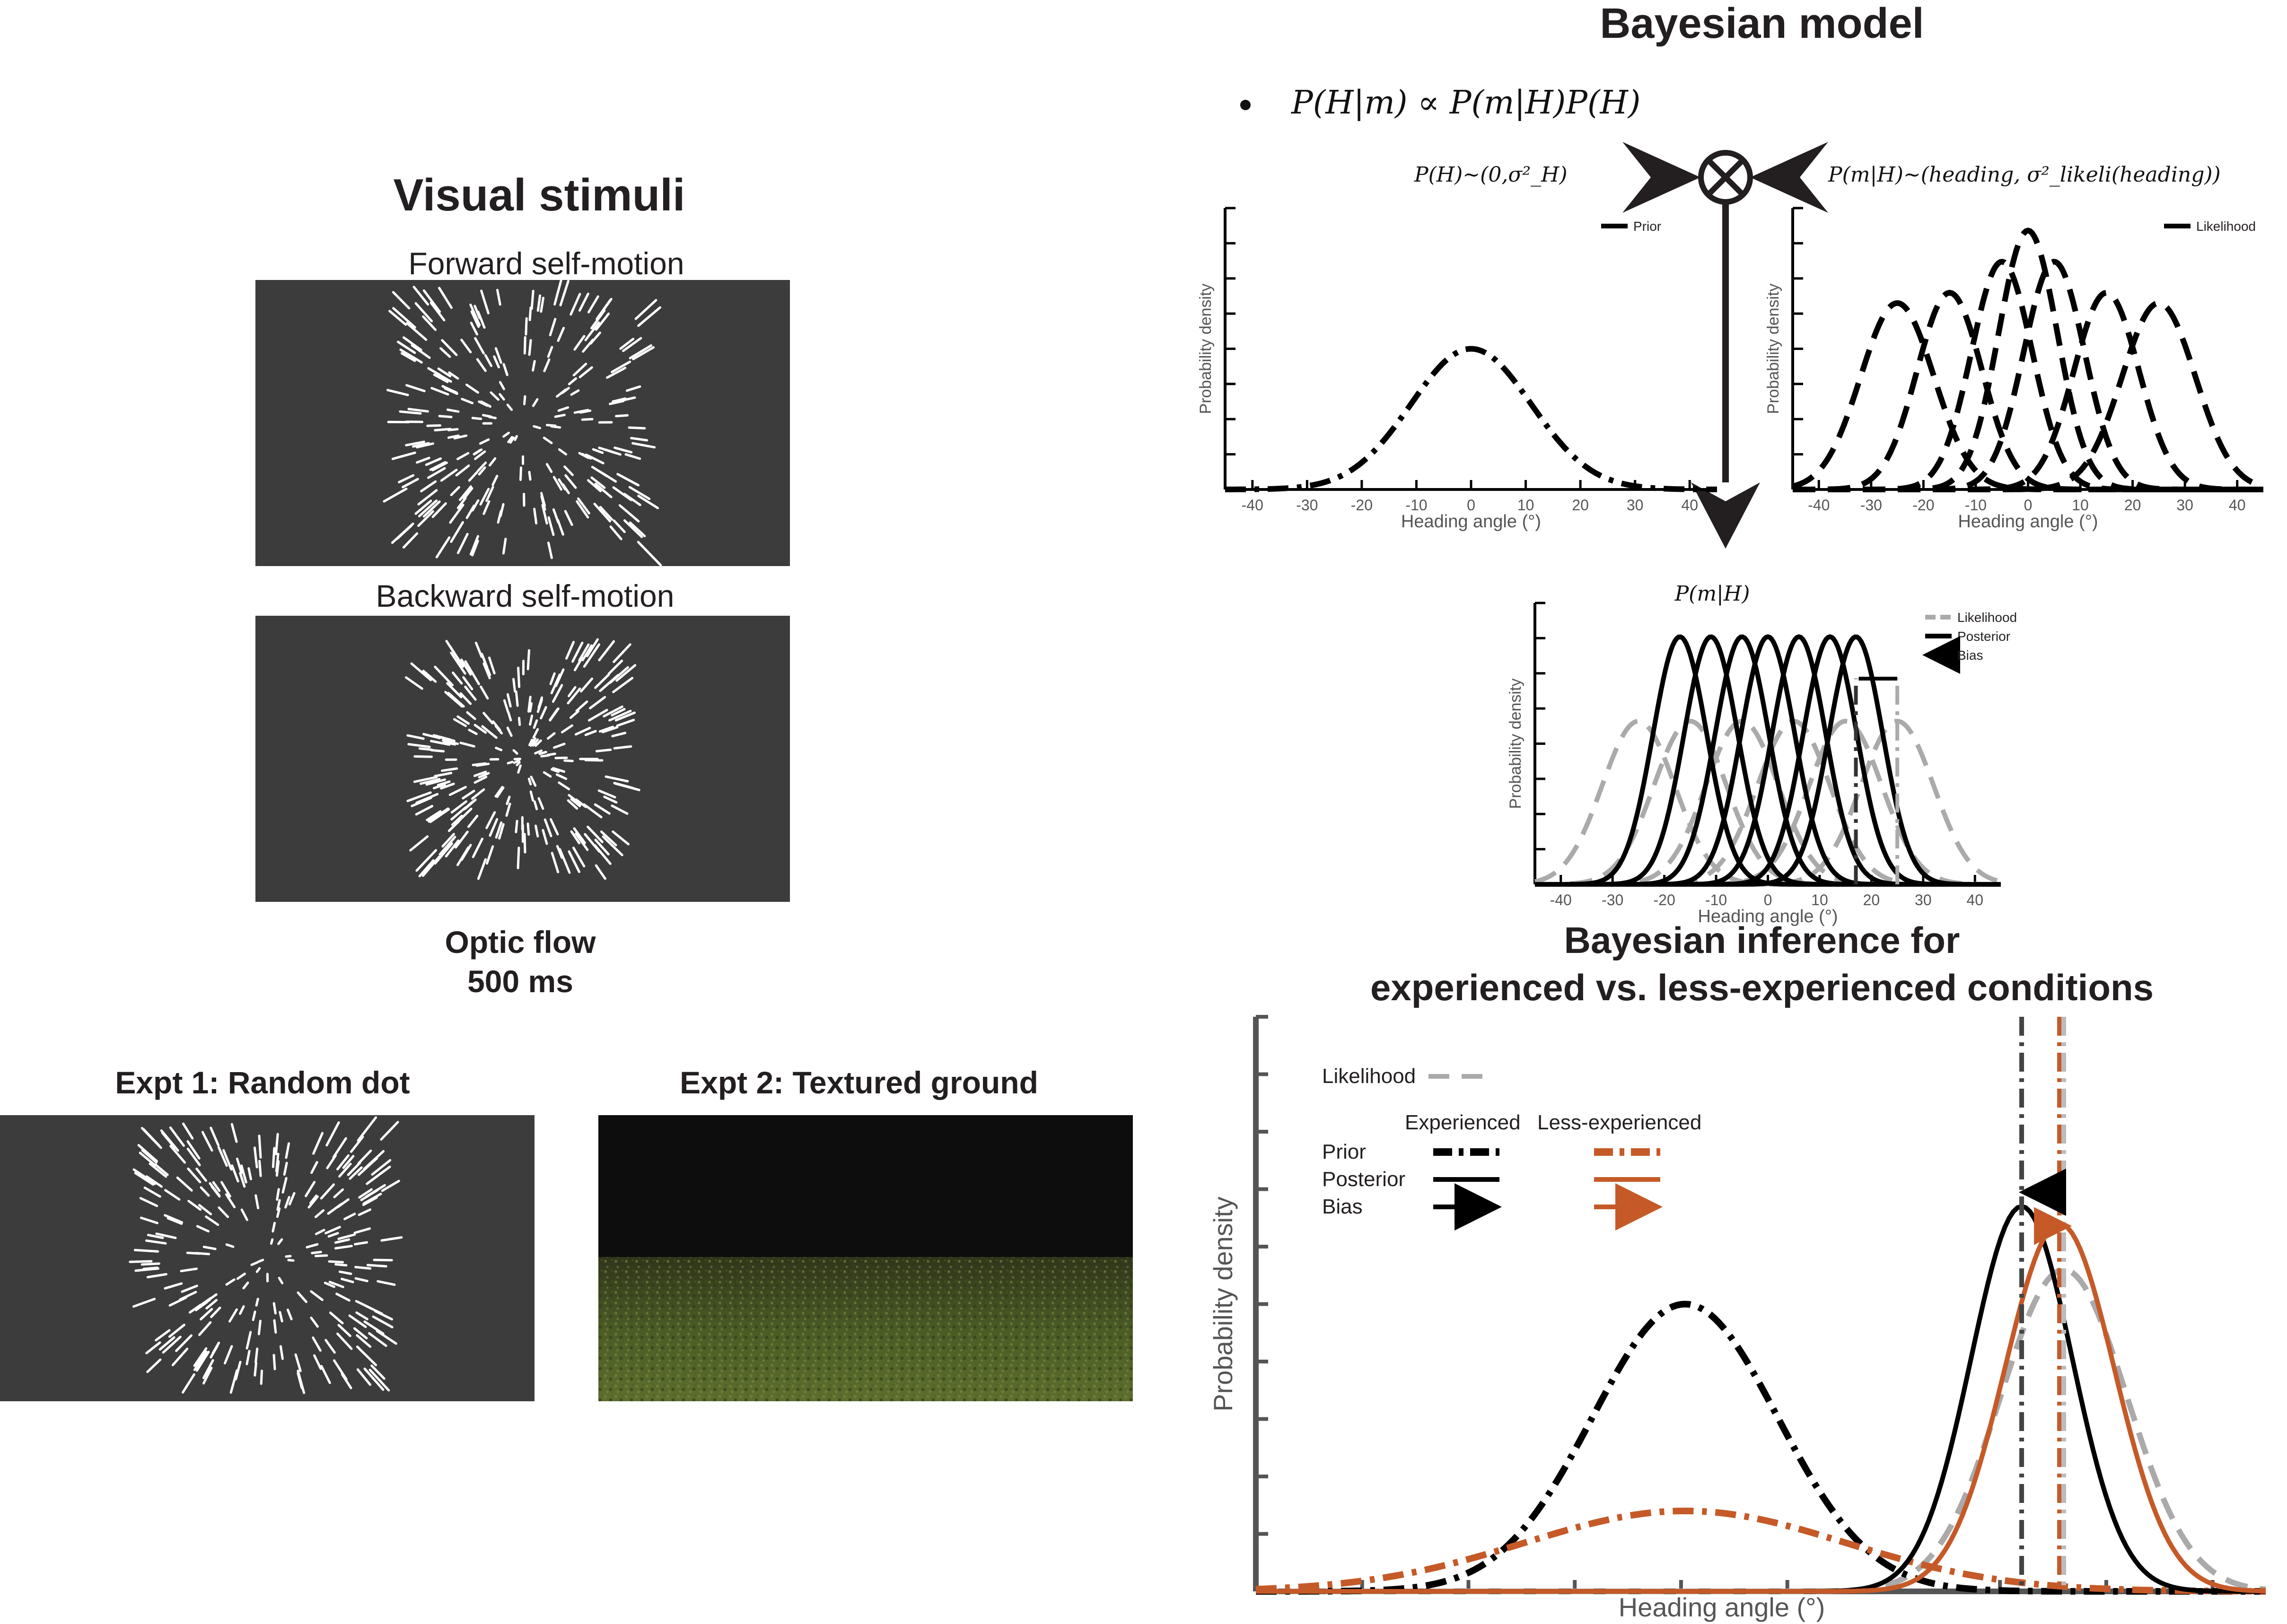 This screenshot has width=2287, height=1624. I want to click on legend-bias: Bias, so click(1342, 1207).